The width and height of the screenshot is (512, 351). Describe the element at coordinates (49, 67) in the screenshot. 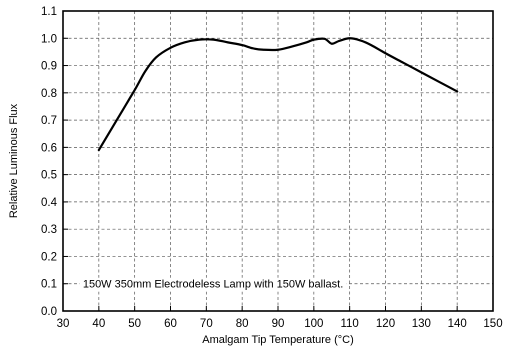

I see `y-tick-label: 0.9` at that location.